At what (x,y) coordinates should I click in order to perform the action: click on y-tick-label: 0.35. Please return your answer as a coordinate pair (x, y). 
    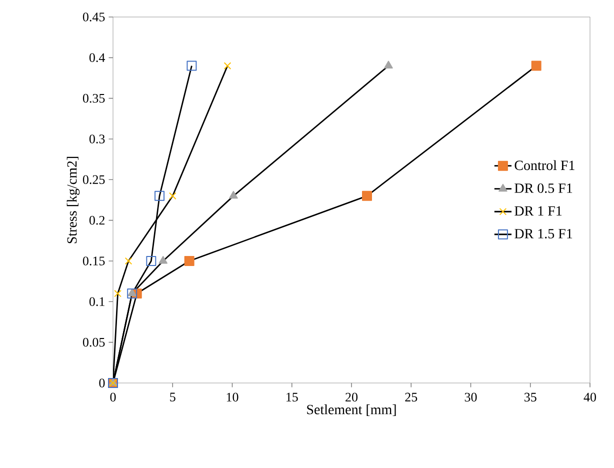
    Looking at the image, I should click on (93, 98).